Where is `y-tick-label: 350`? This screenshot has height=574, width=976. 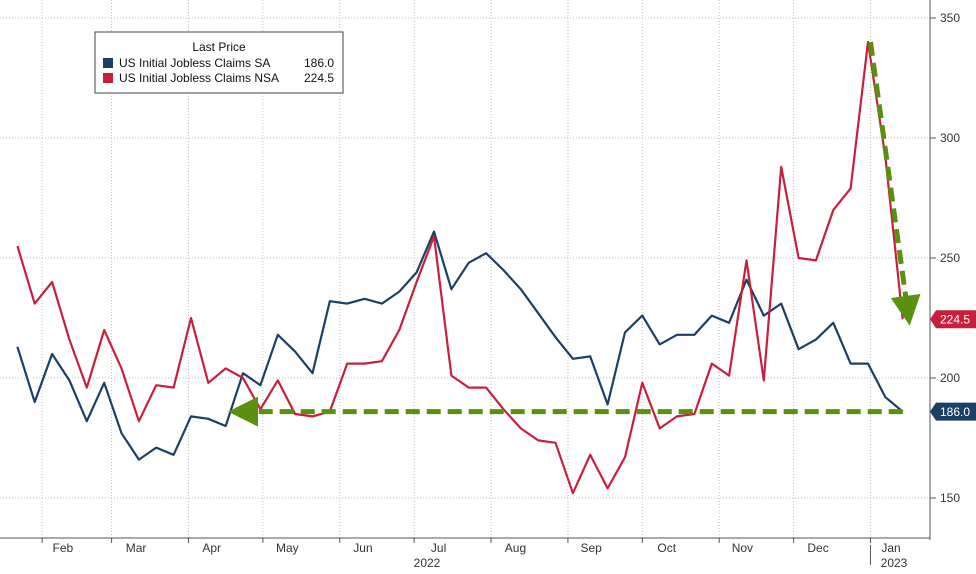 y-tick-label: 350 is located at coordinates (950, 18).